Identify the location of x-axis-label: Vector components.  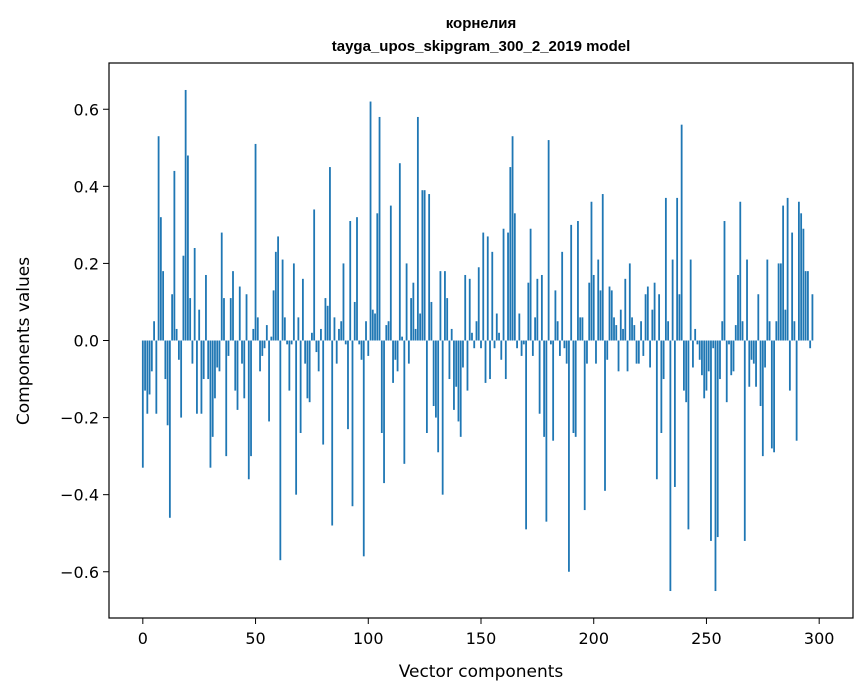
(481, 672).